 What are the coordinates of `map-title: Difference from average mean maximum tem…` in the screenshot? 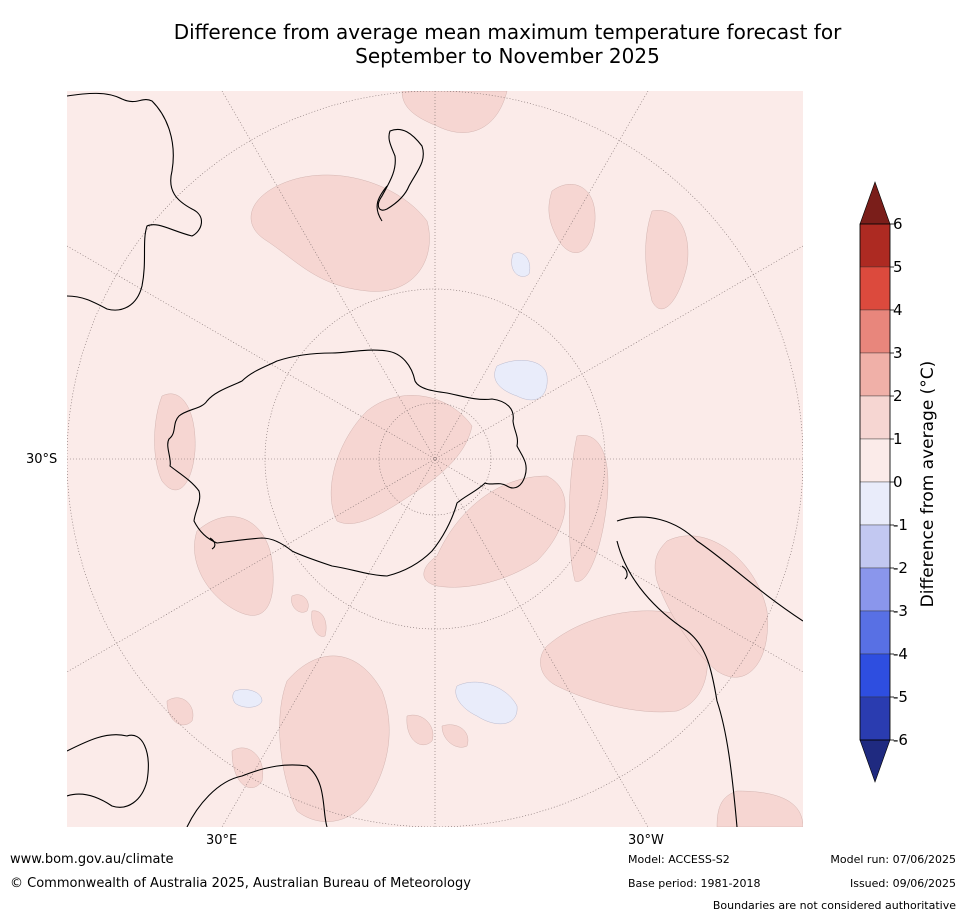 It's located at (507, 44).